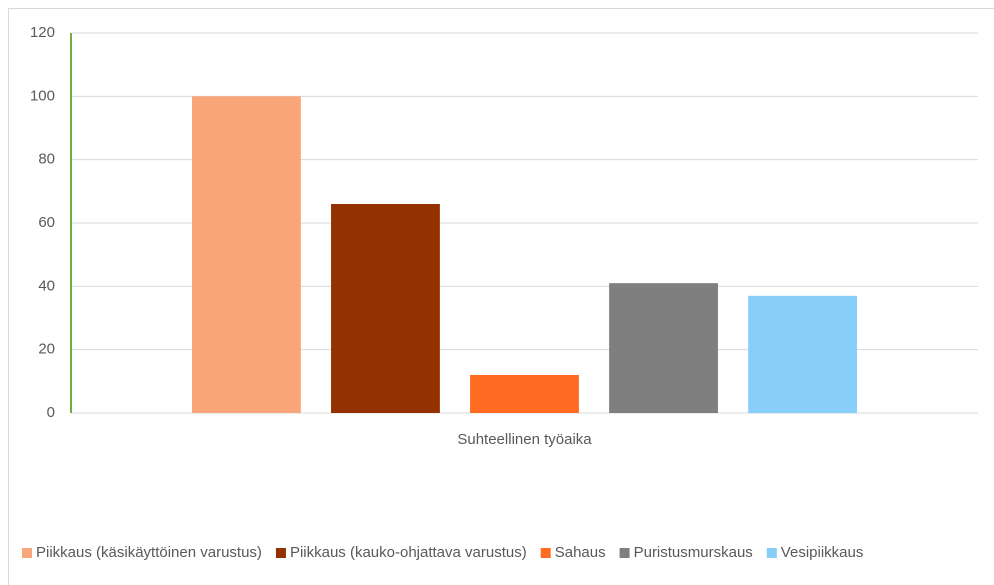 Image resolution: width=994 pixels, height=585 pixels. Describe the element at coordinates (42, 95) in the screenshot. I see `y-tick-label: 100` at that location.